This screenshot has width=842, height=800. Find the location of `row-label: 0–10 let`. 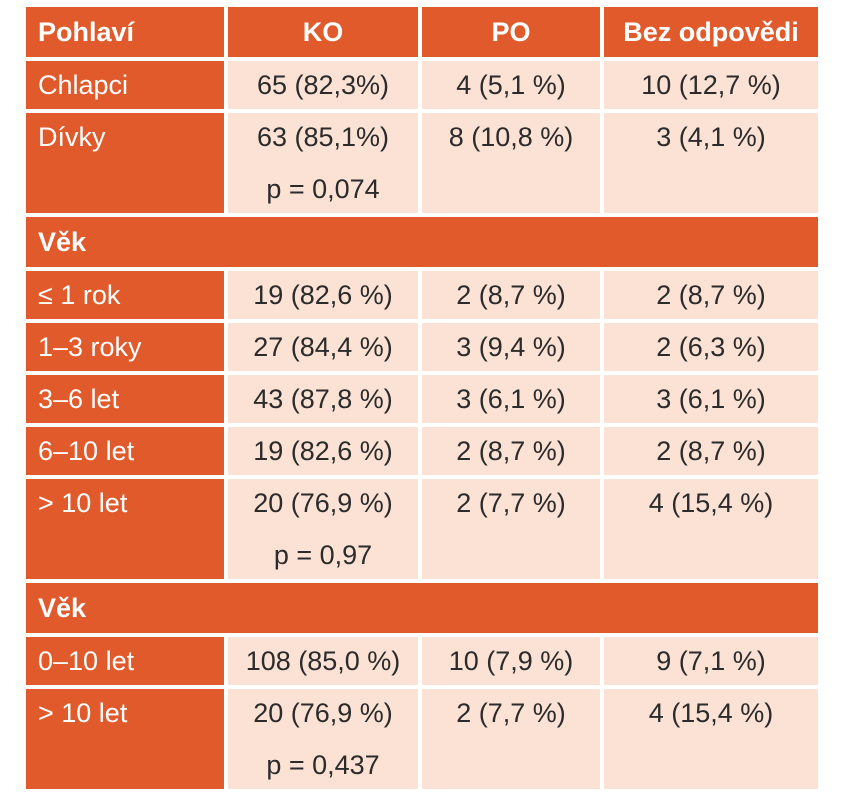

row-label: 0–10 let is located at coordinates (125, 661).